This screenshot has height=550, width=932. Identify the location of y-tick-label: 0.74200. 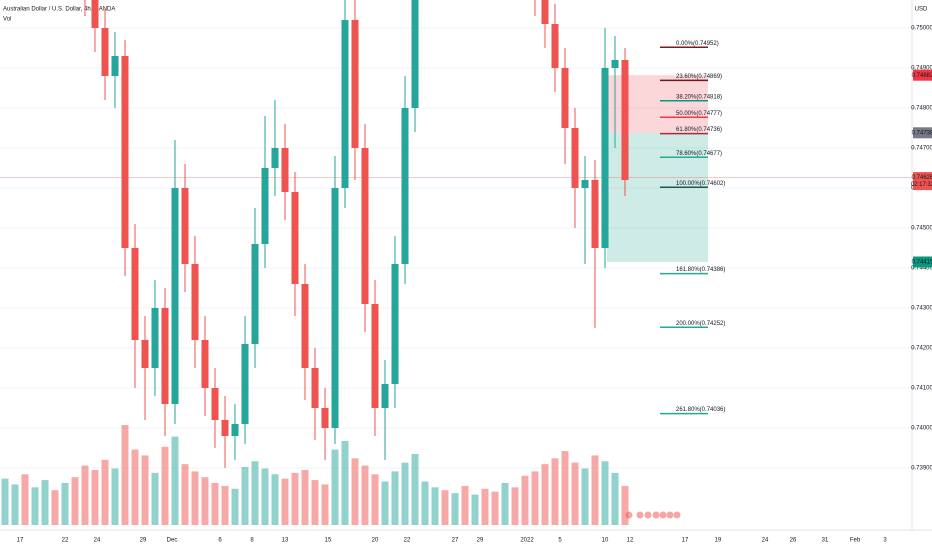
(921, 349).